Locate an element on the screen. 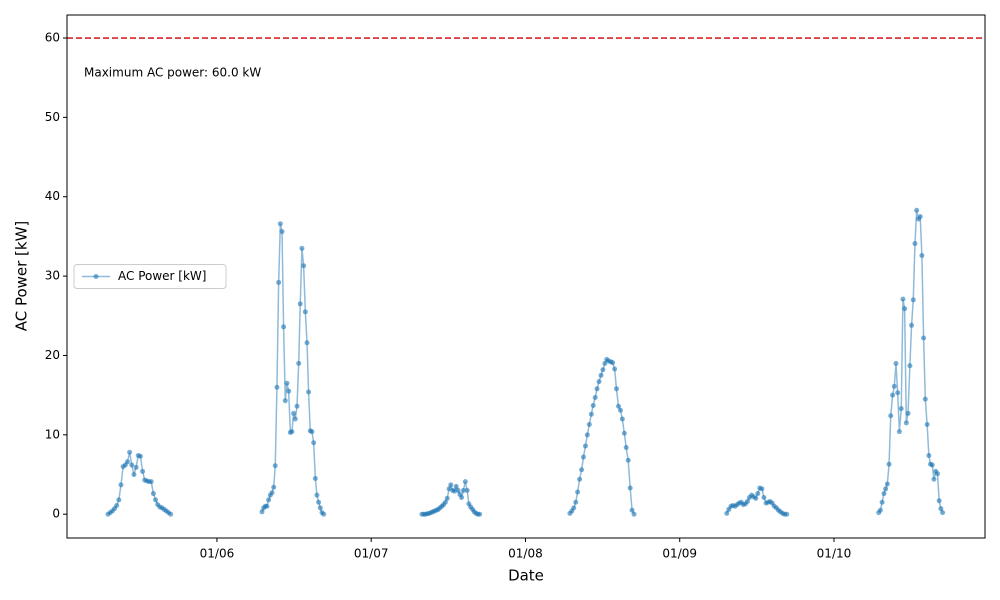 The image size is (1000, 600). x-tick-label: 01/10 is located at coordinates (834, 554).